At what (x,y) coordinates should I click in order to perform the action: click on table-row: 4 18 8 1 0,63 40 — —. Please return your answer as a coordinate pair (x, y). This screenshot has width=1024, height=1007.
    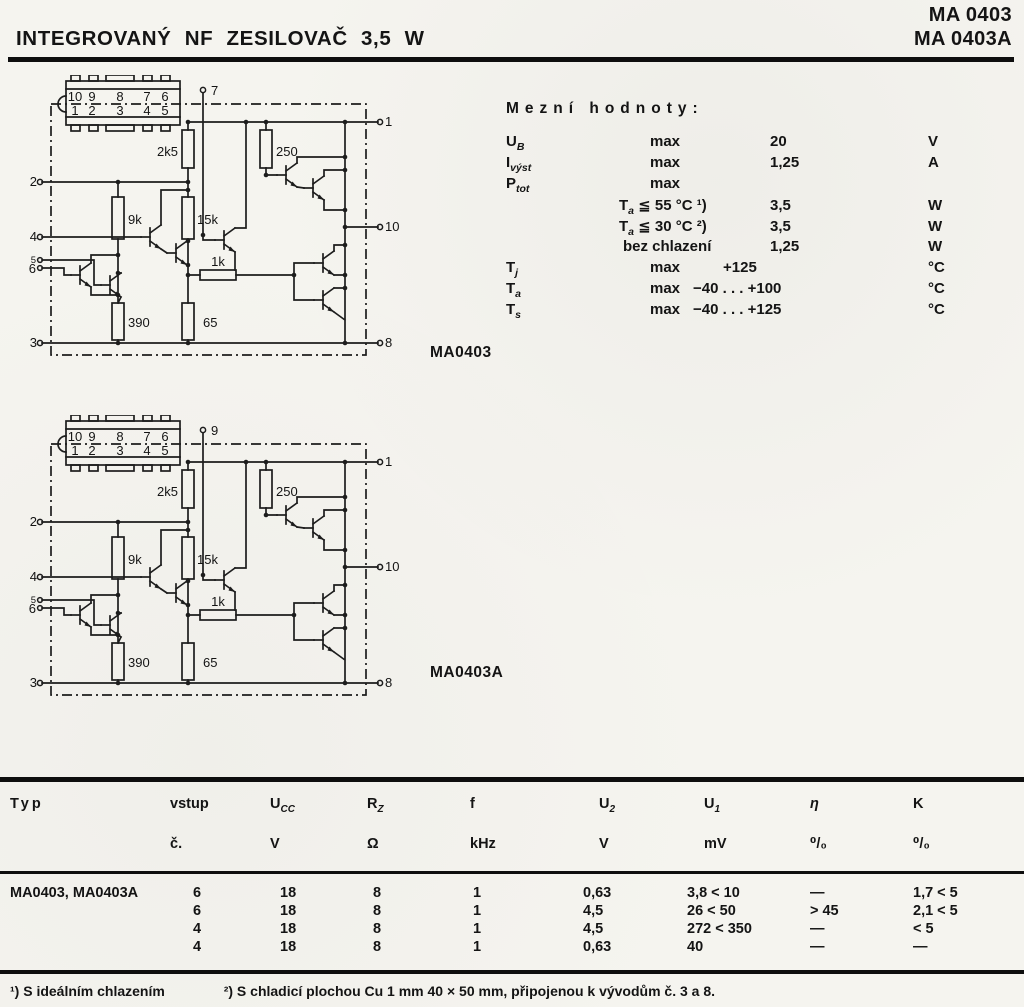
    Looking at the image, I should click on (512, 948).